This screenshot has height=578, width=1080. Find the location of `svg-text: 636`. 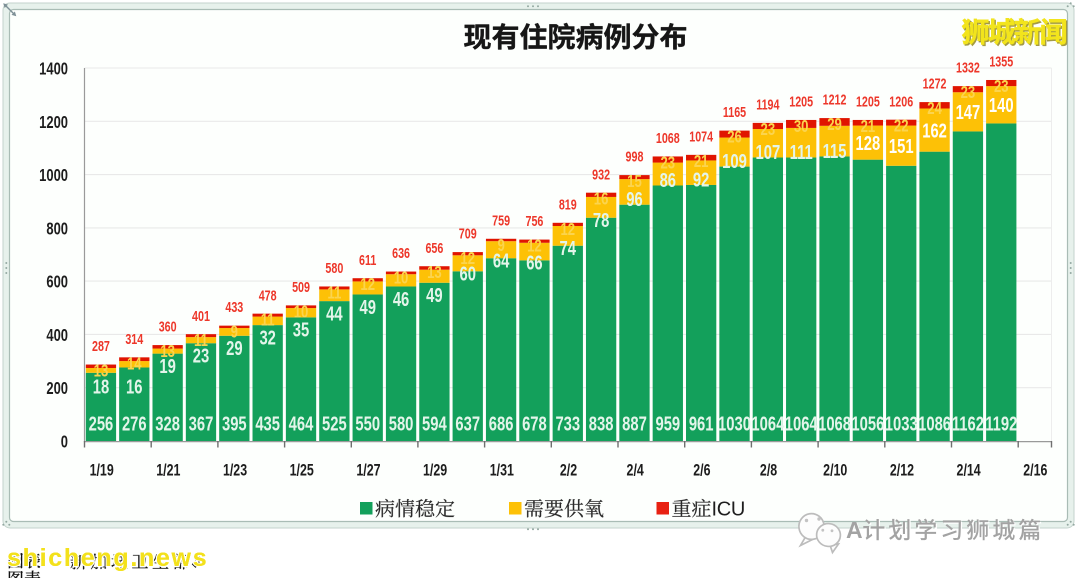

svg-text: 636 is located at coordinates (401, 253).